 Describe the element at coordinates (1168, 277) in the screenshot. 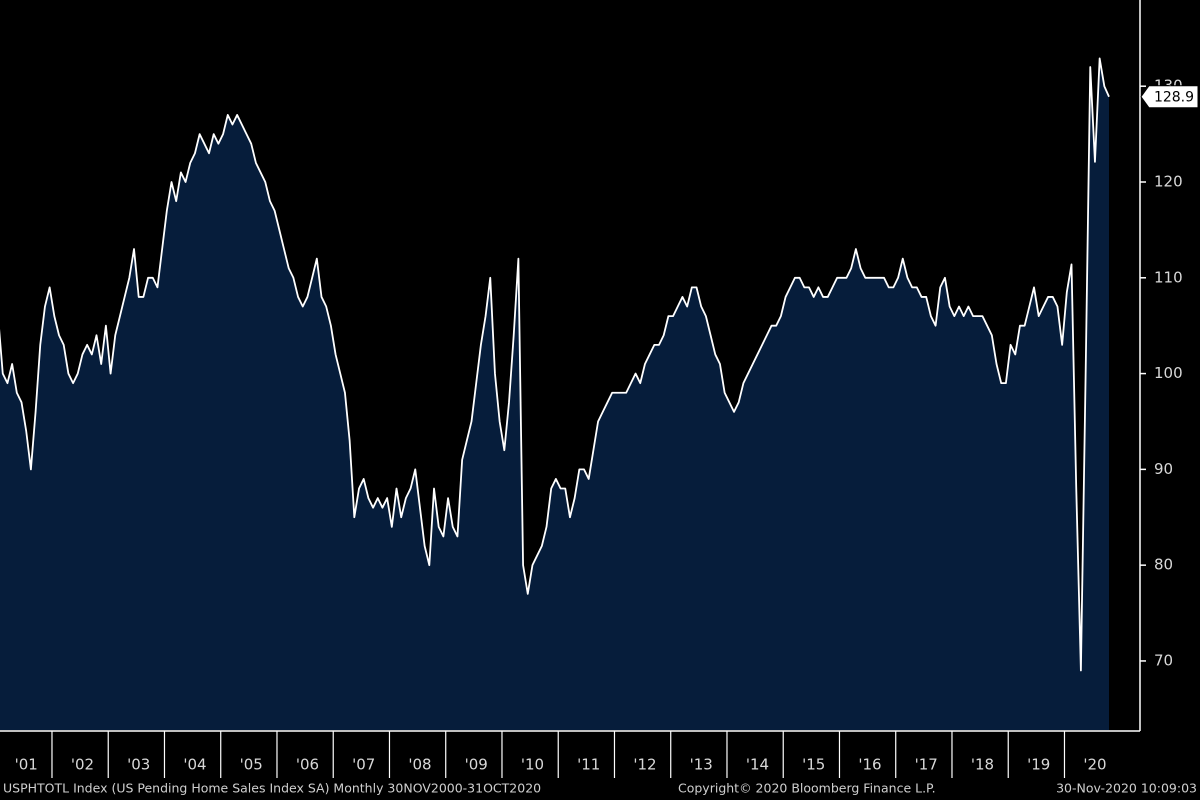

I see `y-tick-label: 110` at that location.